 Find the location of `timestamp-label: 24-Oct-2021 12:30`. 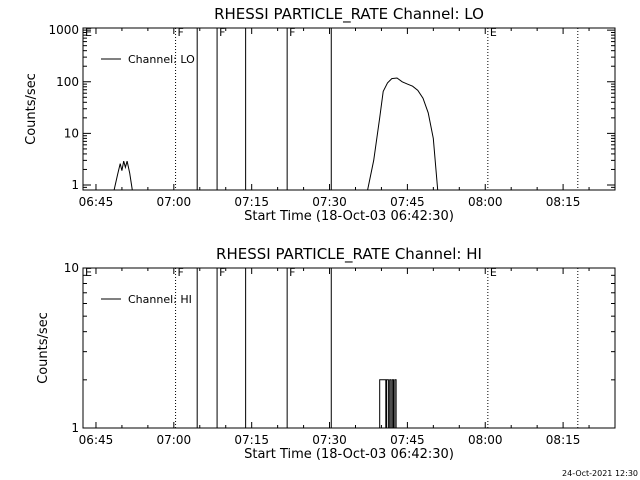

timestamp-label: 24-Oct-2021 12:30 is located at coordinates (600, 473).